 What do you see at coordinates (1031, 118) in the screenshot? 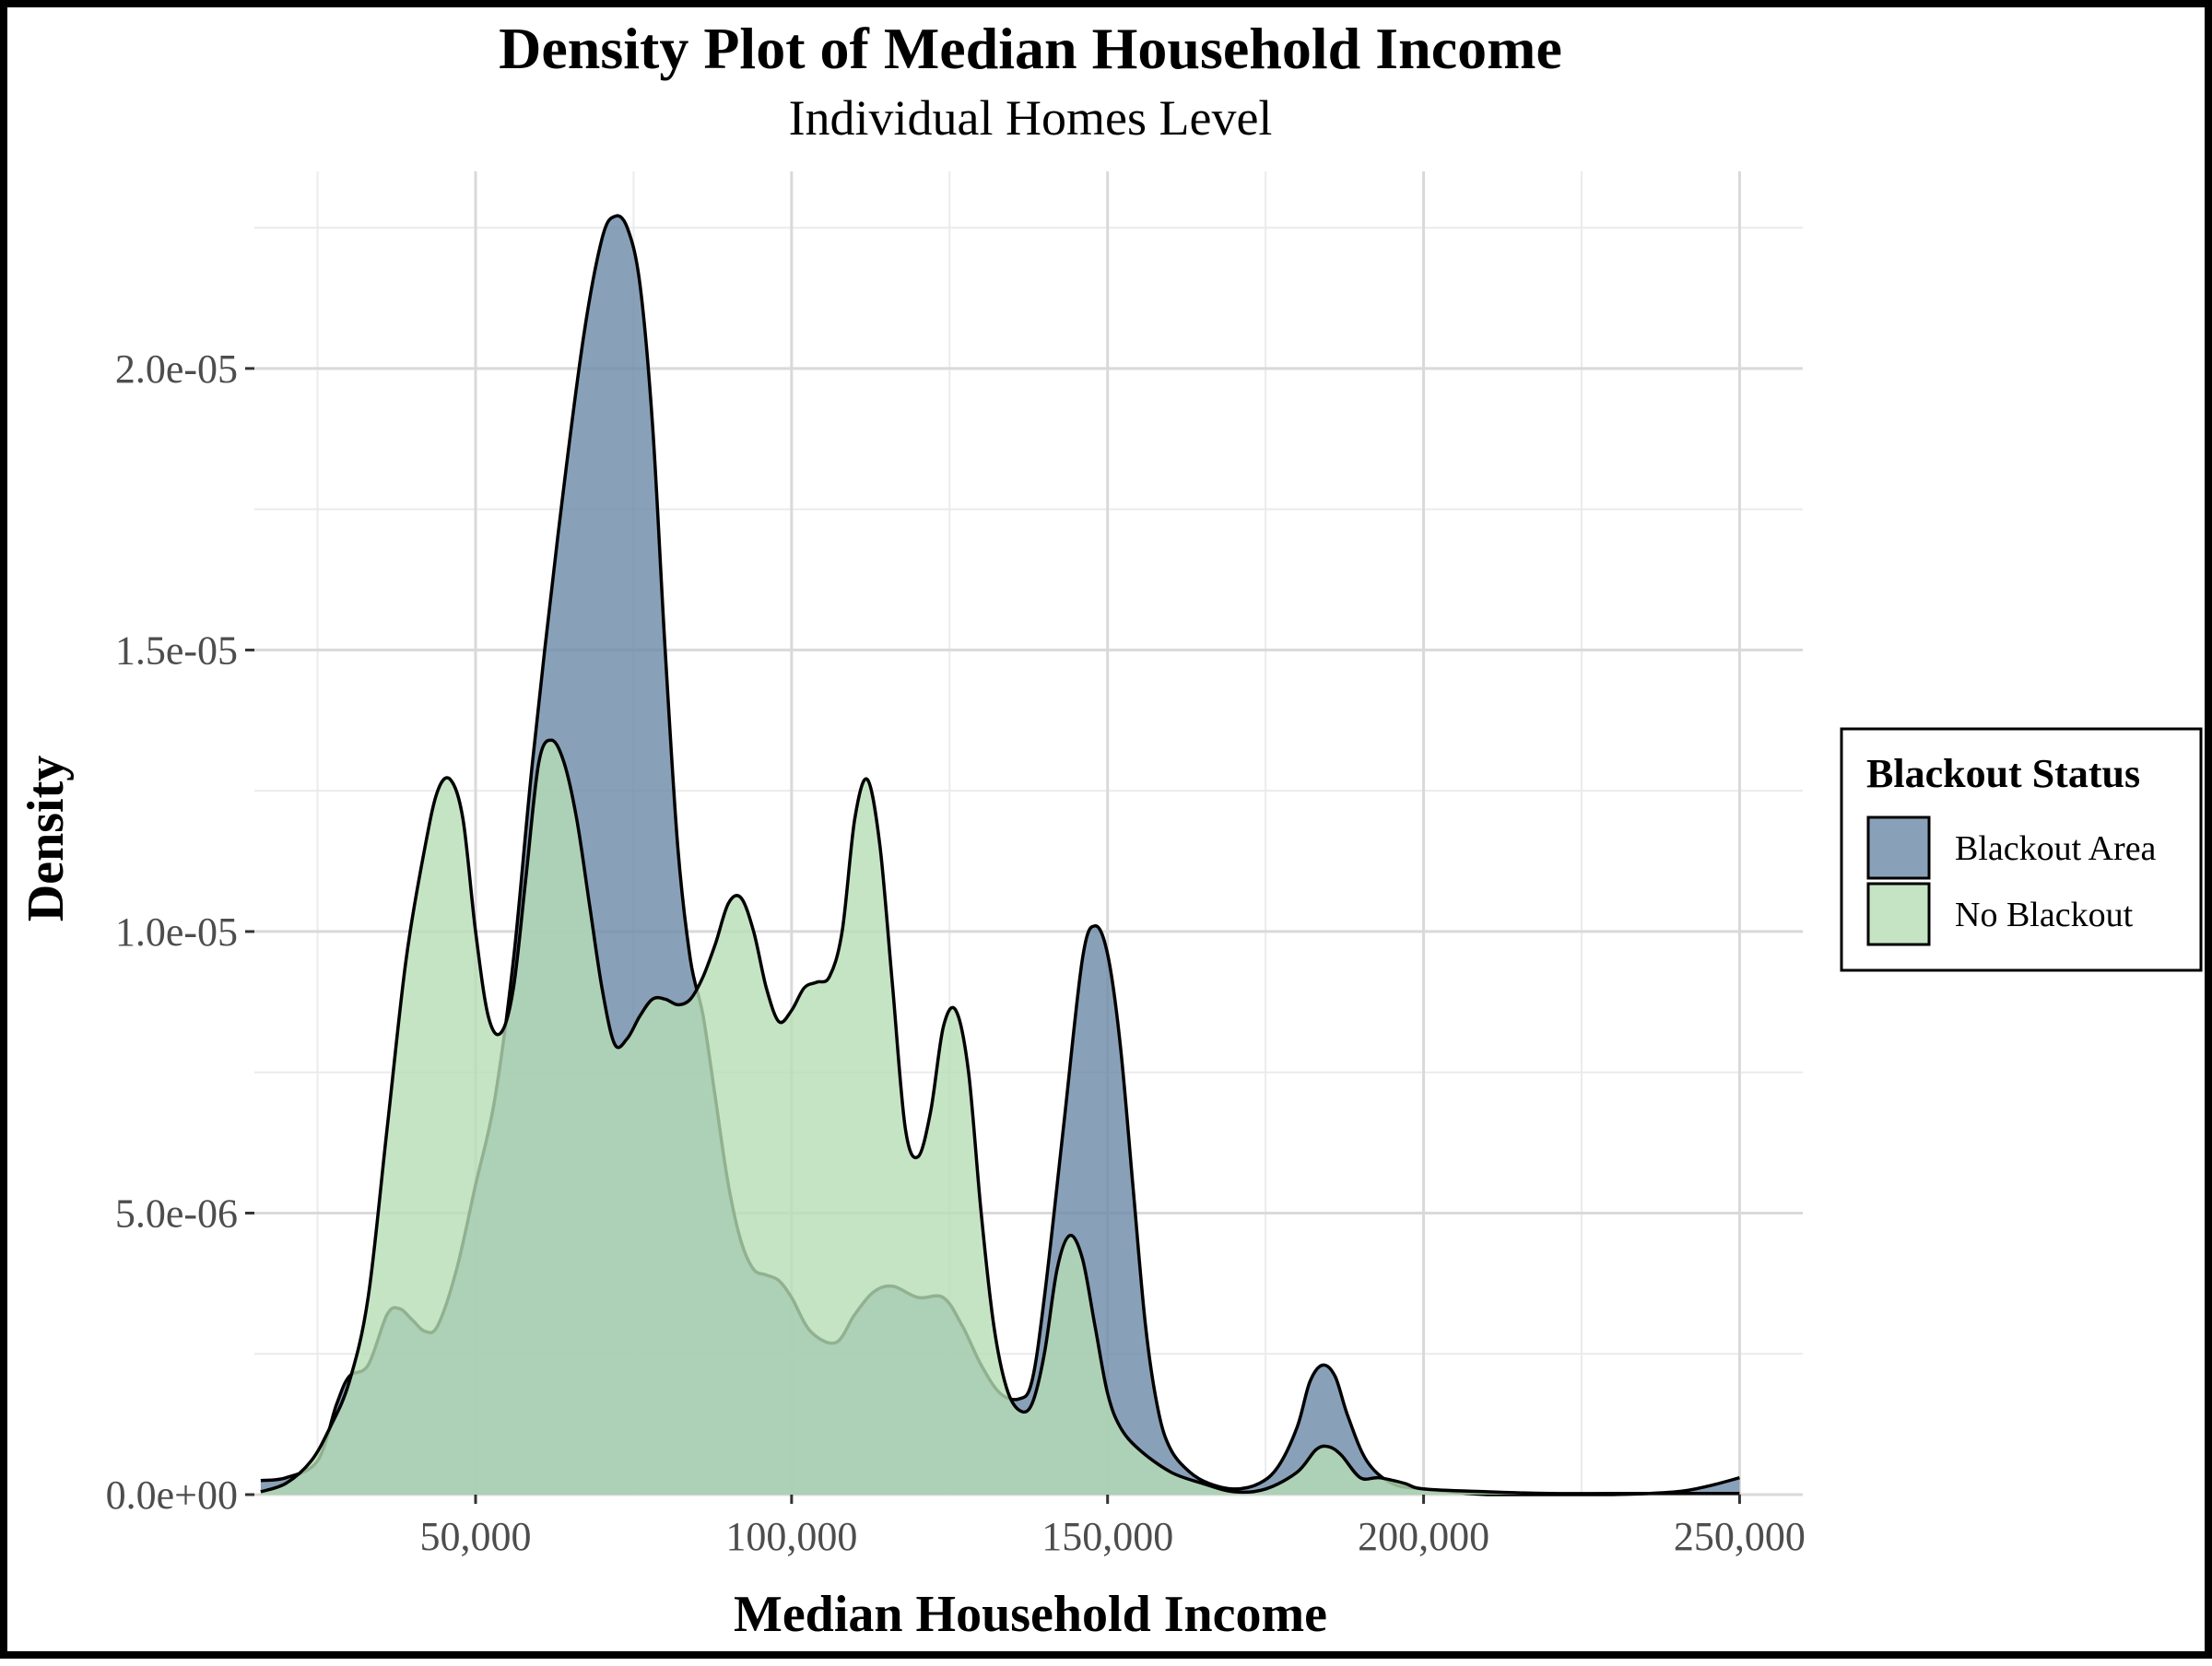
I see `chart-subtitle: Individual Homes Level` at bounding box center [1031, 118].